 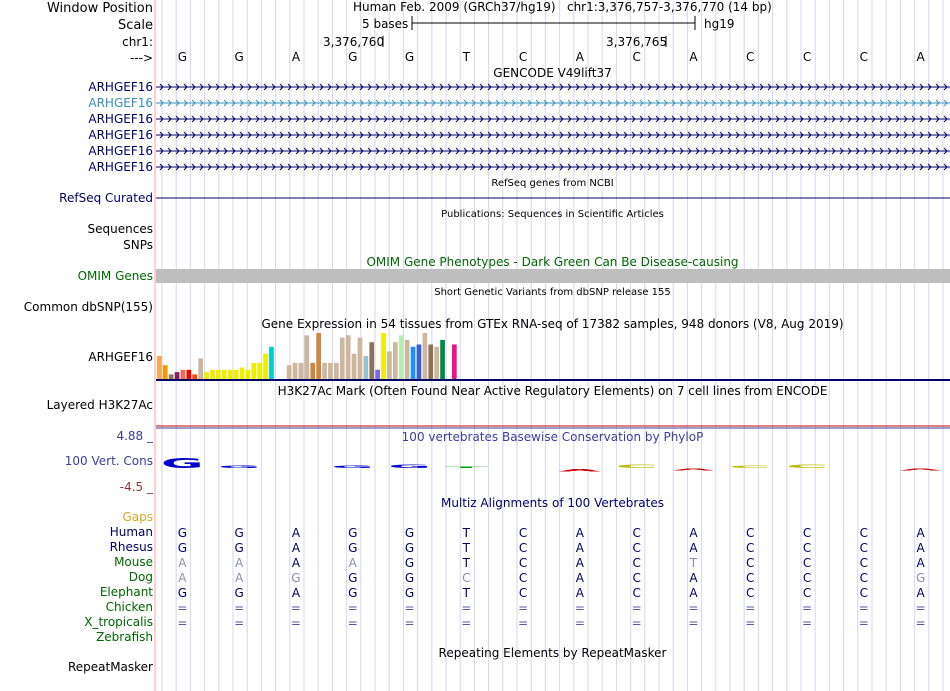 What do you see at coordinates (131, 532) in the screenshot?
I see `species-label: Human` at bounding box center [131, 532].